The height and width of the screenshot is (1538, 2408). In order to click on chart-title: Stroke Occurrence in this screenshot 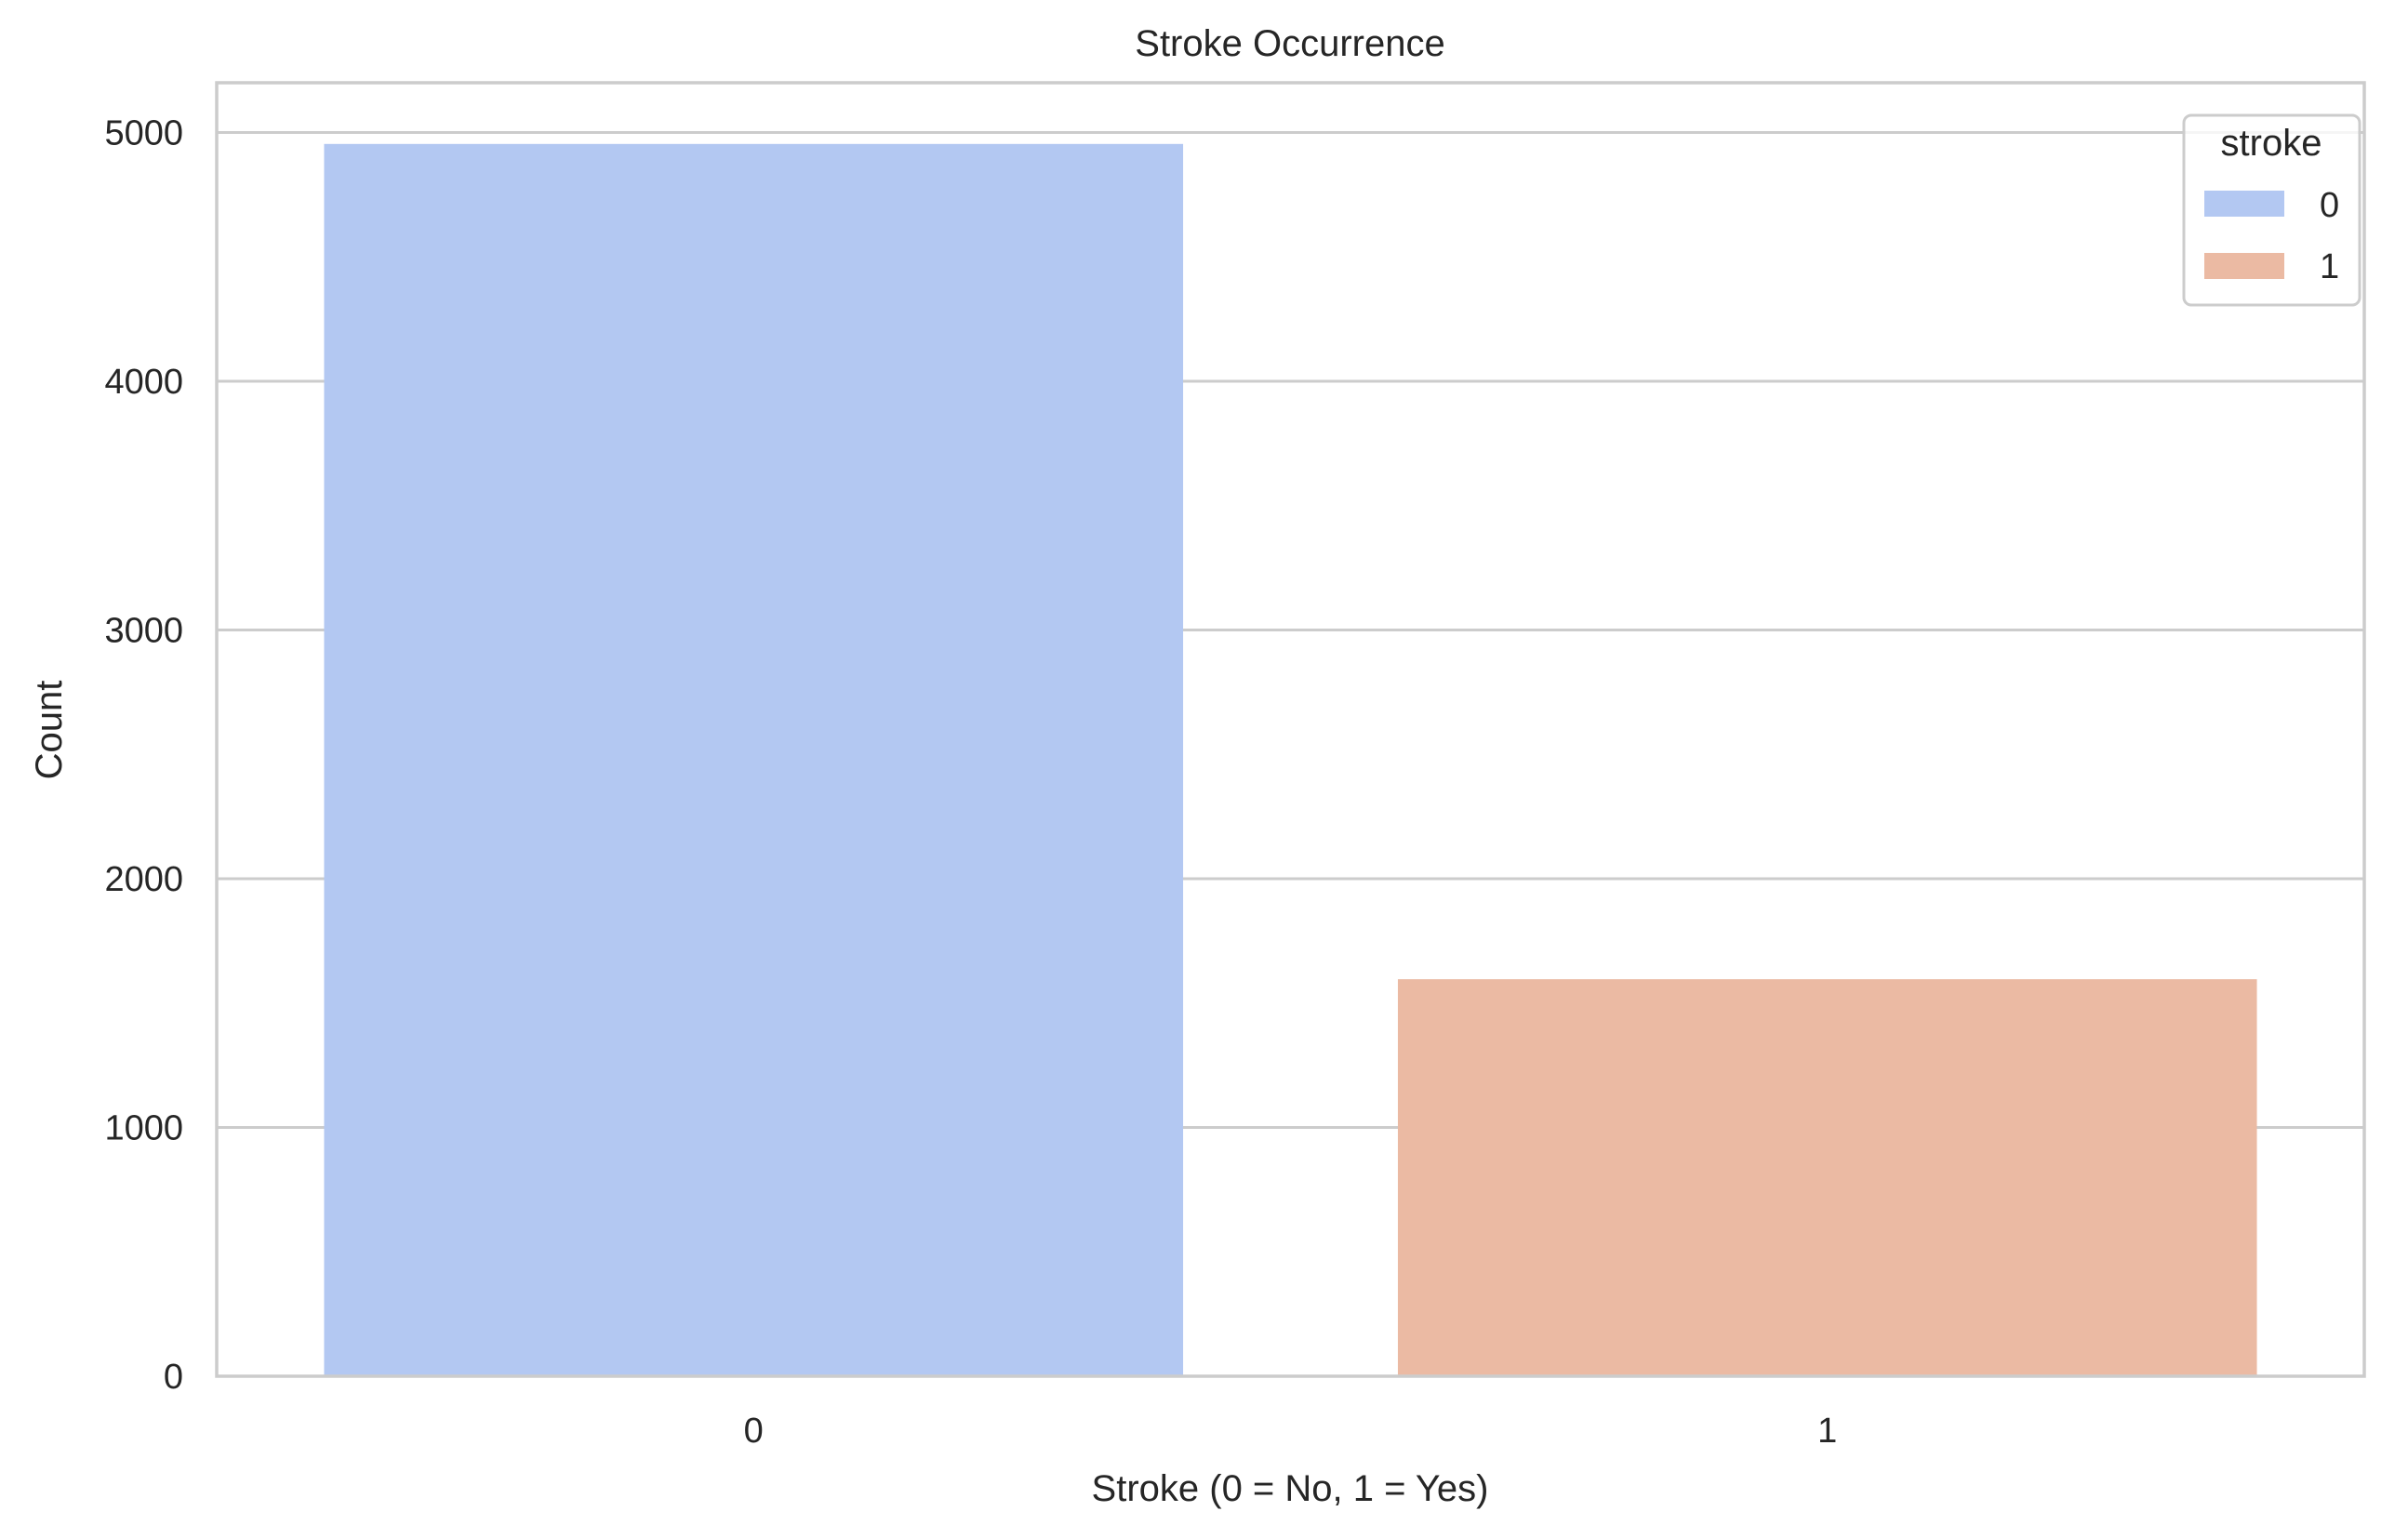, I will do `click(1289, 43)`.